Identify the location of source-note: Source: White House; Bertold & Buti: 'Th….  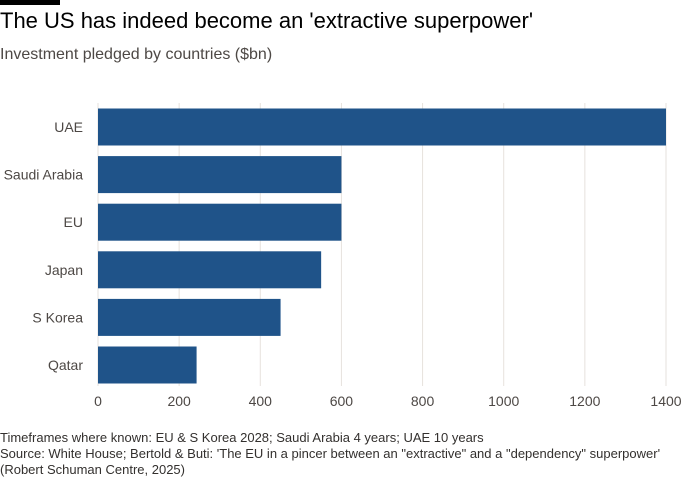
(330, 461).